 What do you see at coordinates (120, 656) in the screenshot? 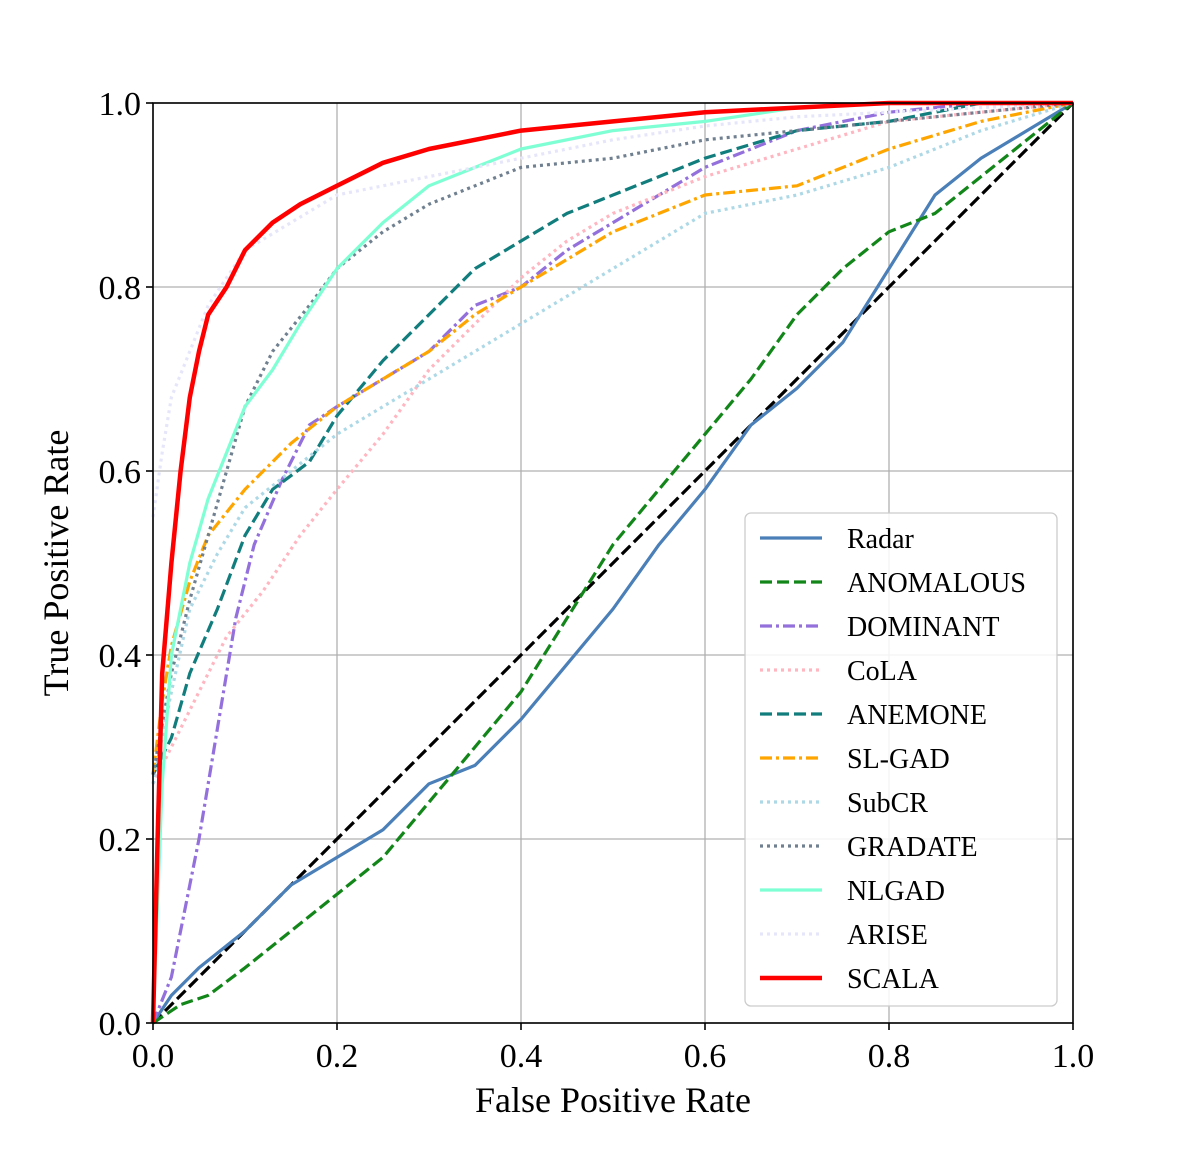
I see `y-tick-label: 0.4` at bounding box center [120, 656].